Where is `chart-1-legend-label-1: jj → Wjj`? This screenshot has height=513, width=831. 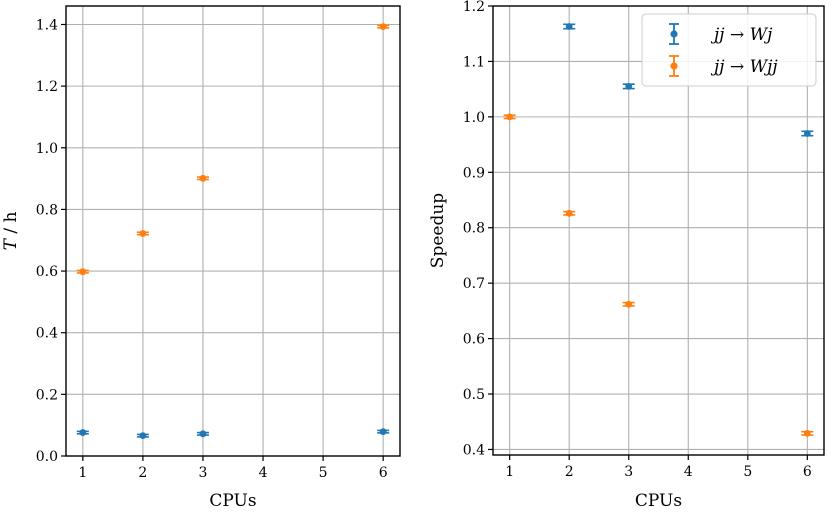
chart-1-legend-label-1: jj → Wjj is located at coordinates (744, 67).